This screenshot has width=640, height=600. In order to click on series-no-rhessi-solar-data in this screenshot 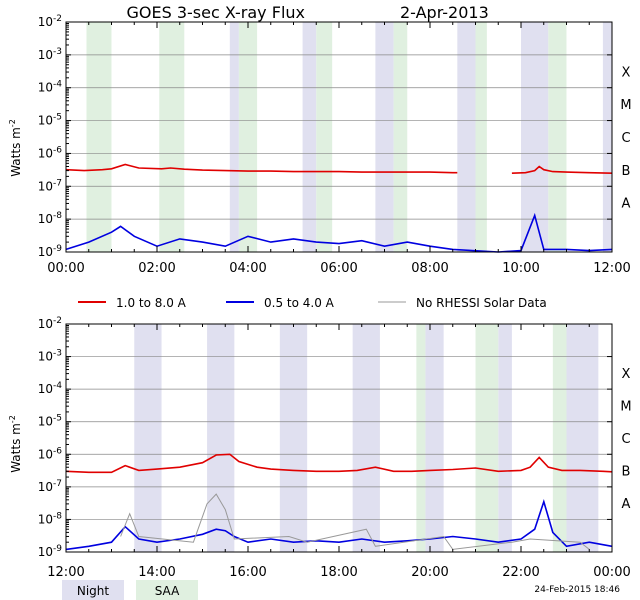, I will do `click(355, 521)`.